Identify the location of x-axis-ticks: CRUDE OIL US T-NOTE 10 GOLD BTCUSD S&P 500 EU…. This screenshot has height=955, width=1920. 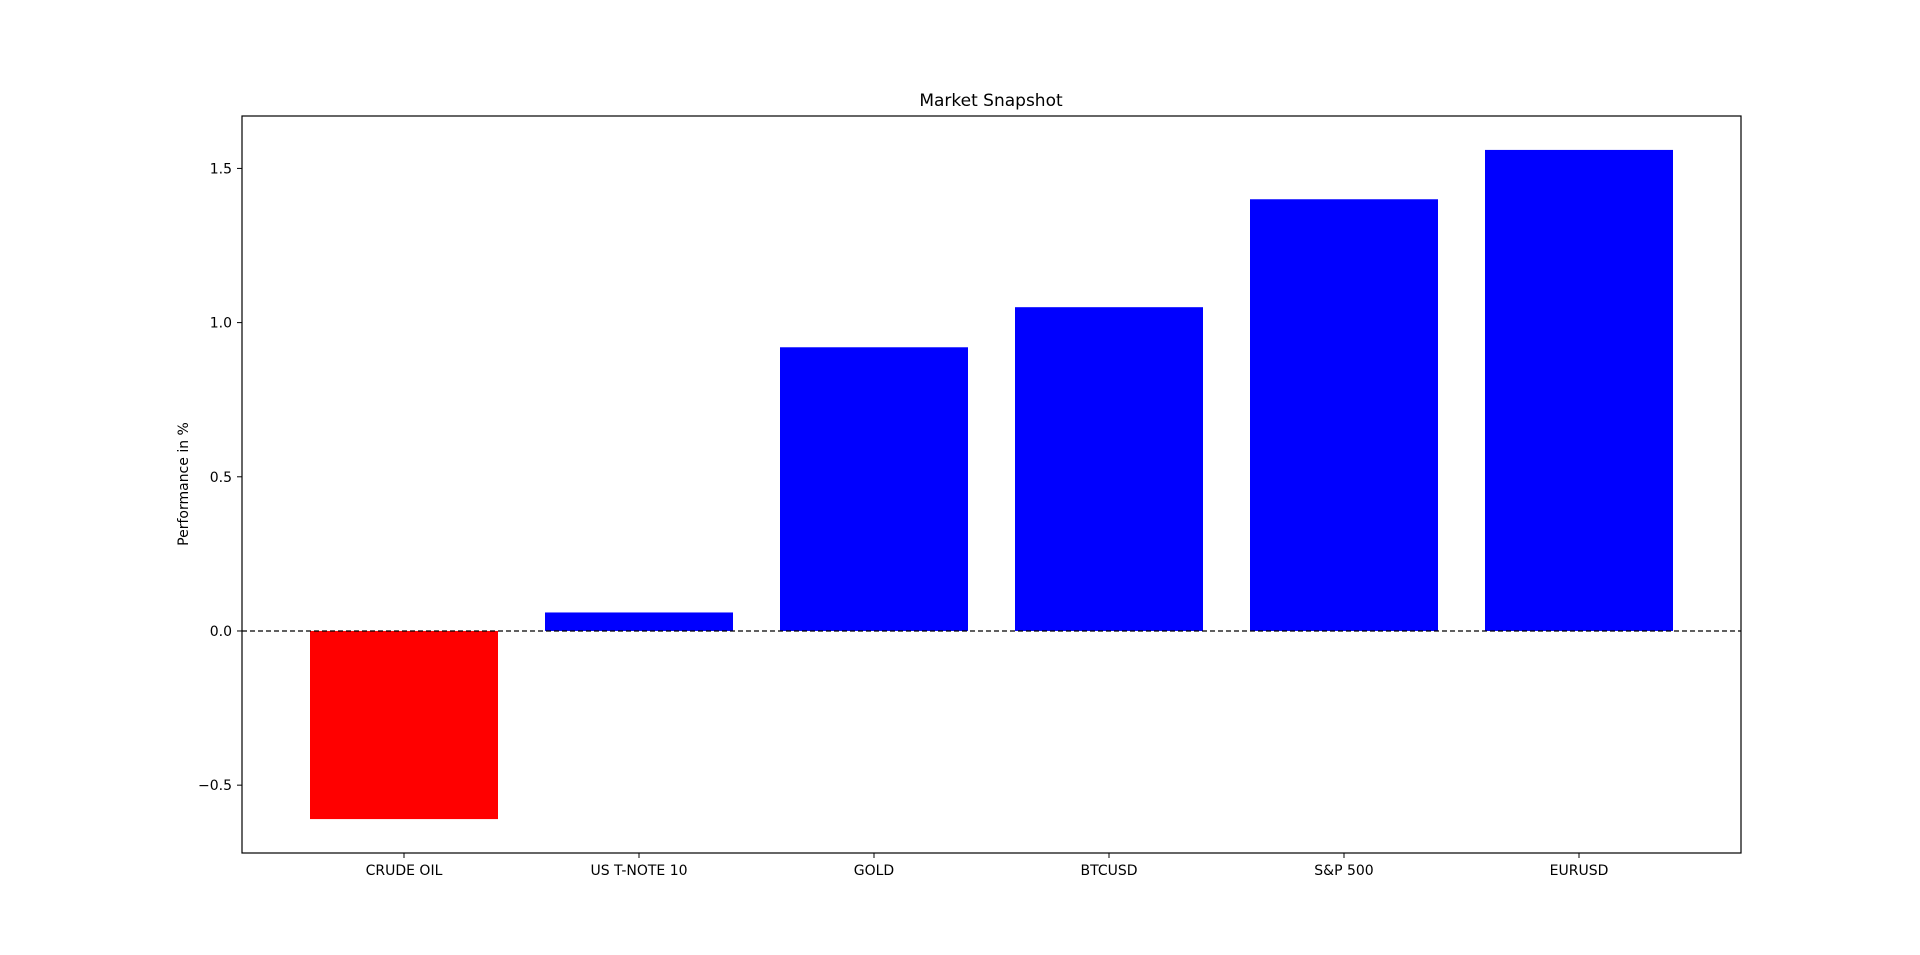
(987, 866).